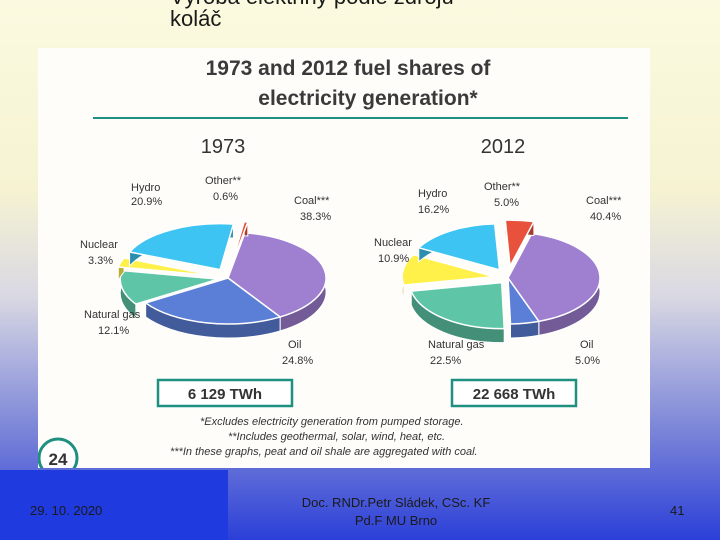  What do you see at coordinates (456, 345) in the screenshot?
I see `label-gas-2012: Natural gas` at bounding box center [456, 345].